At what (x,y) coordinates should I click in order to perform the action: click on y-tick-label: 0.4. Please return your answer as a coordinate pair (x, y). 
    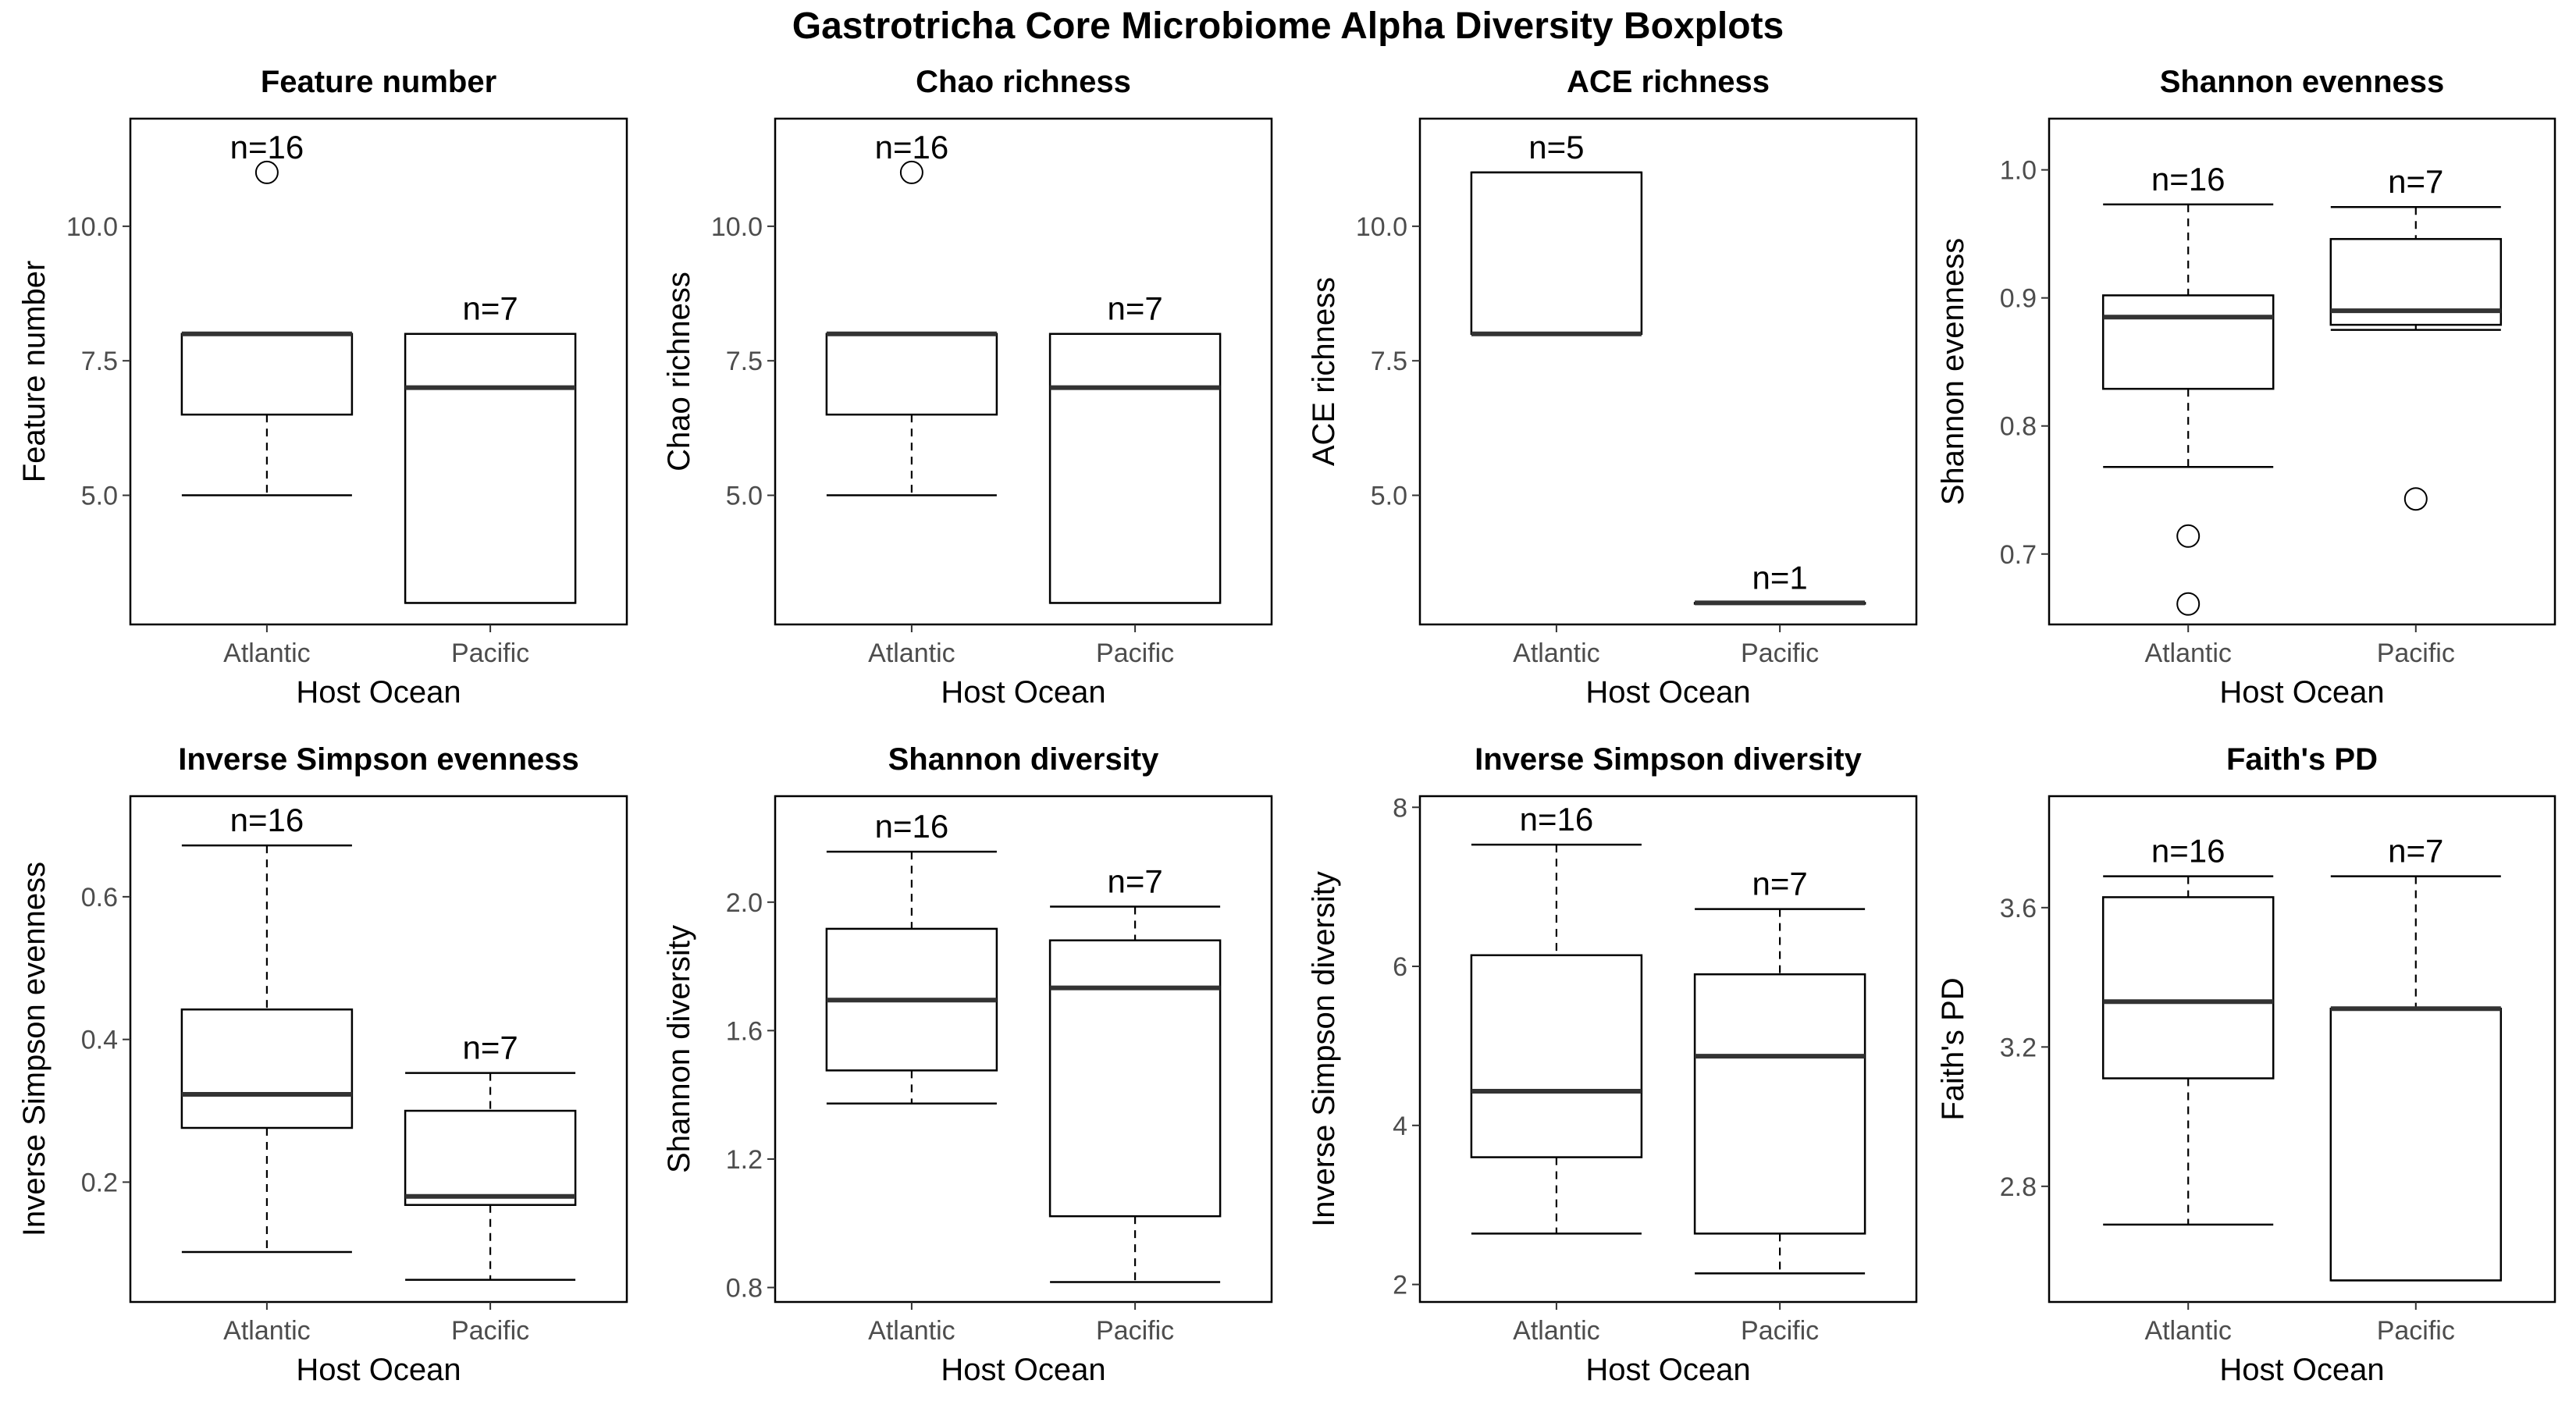
    Looking at the image, I should click on (99, 1040).